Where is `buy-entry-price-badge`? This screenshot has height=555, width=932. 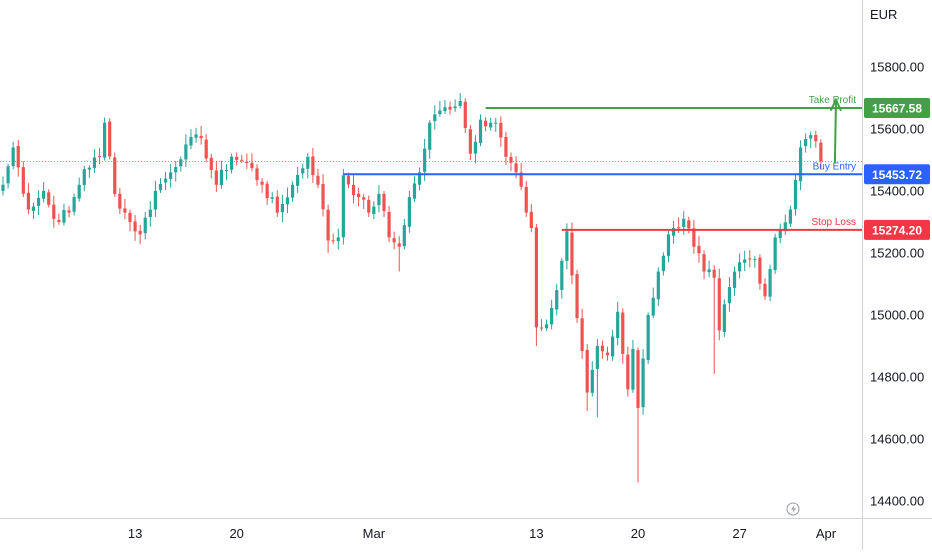 buy-entry-price-badge is located at coordinates (897, 174).